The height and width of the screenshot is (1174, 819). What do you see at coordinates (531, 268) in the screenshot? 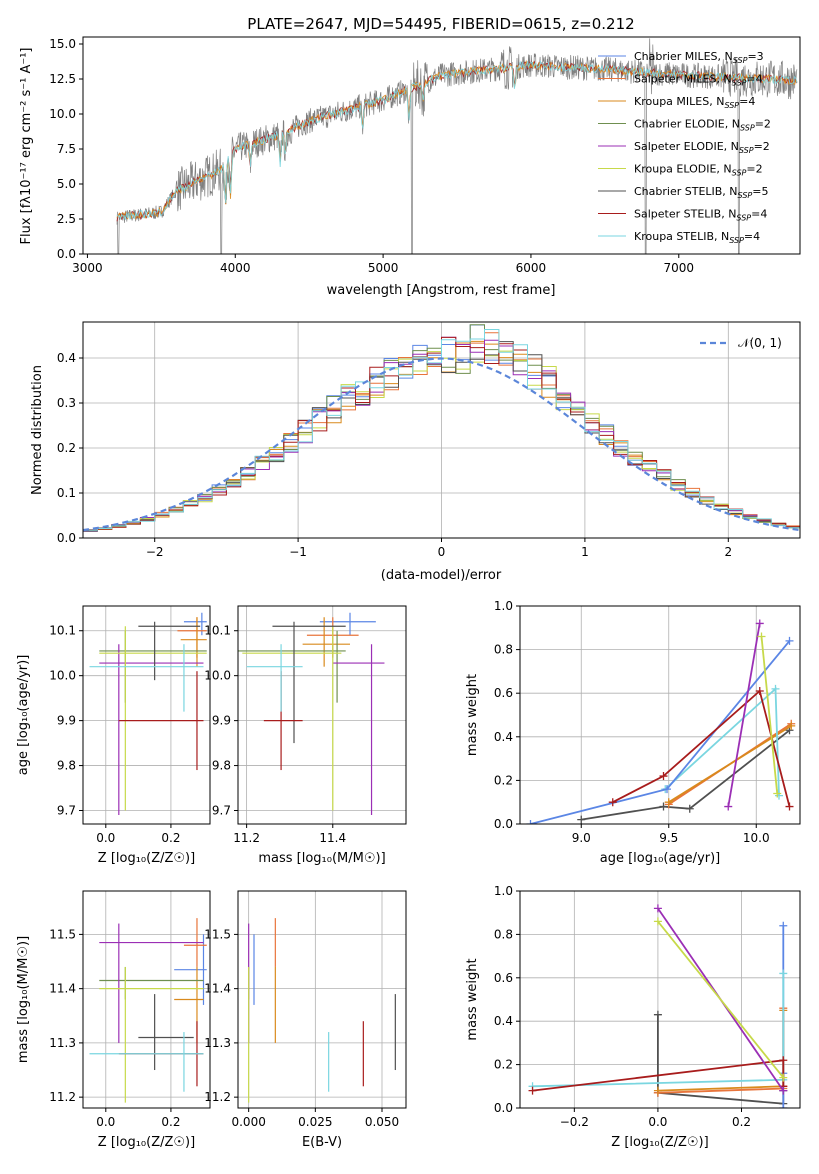
I see `x-tick-label: 6000` at bounding box center [531, 268].